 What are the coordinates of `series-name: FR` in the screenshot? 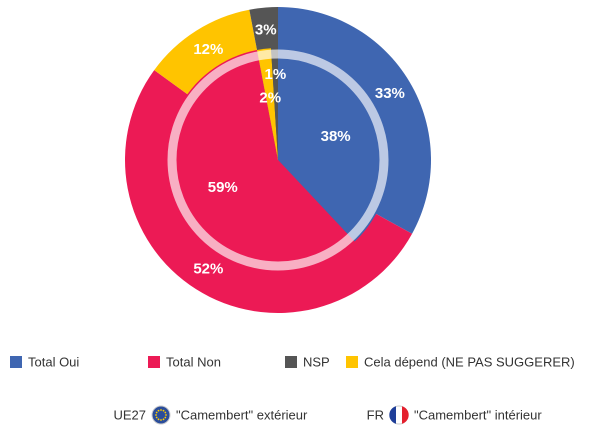 It's located at (375, 414).